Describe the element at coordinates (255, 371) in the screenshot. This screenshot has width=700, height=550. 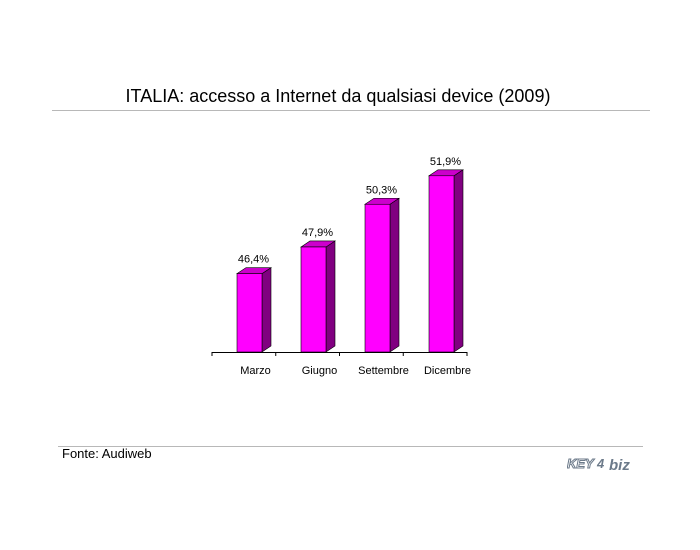
I see `x-tick-label-1: Marzo` at that location.